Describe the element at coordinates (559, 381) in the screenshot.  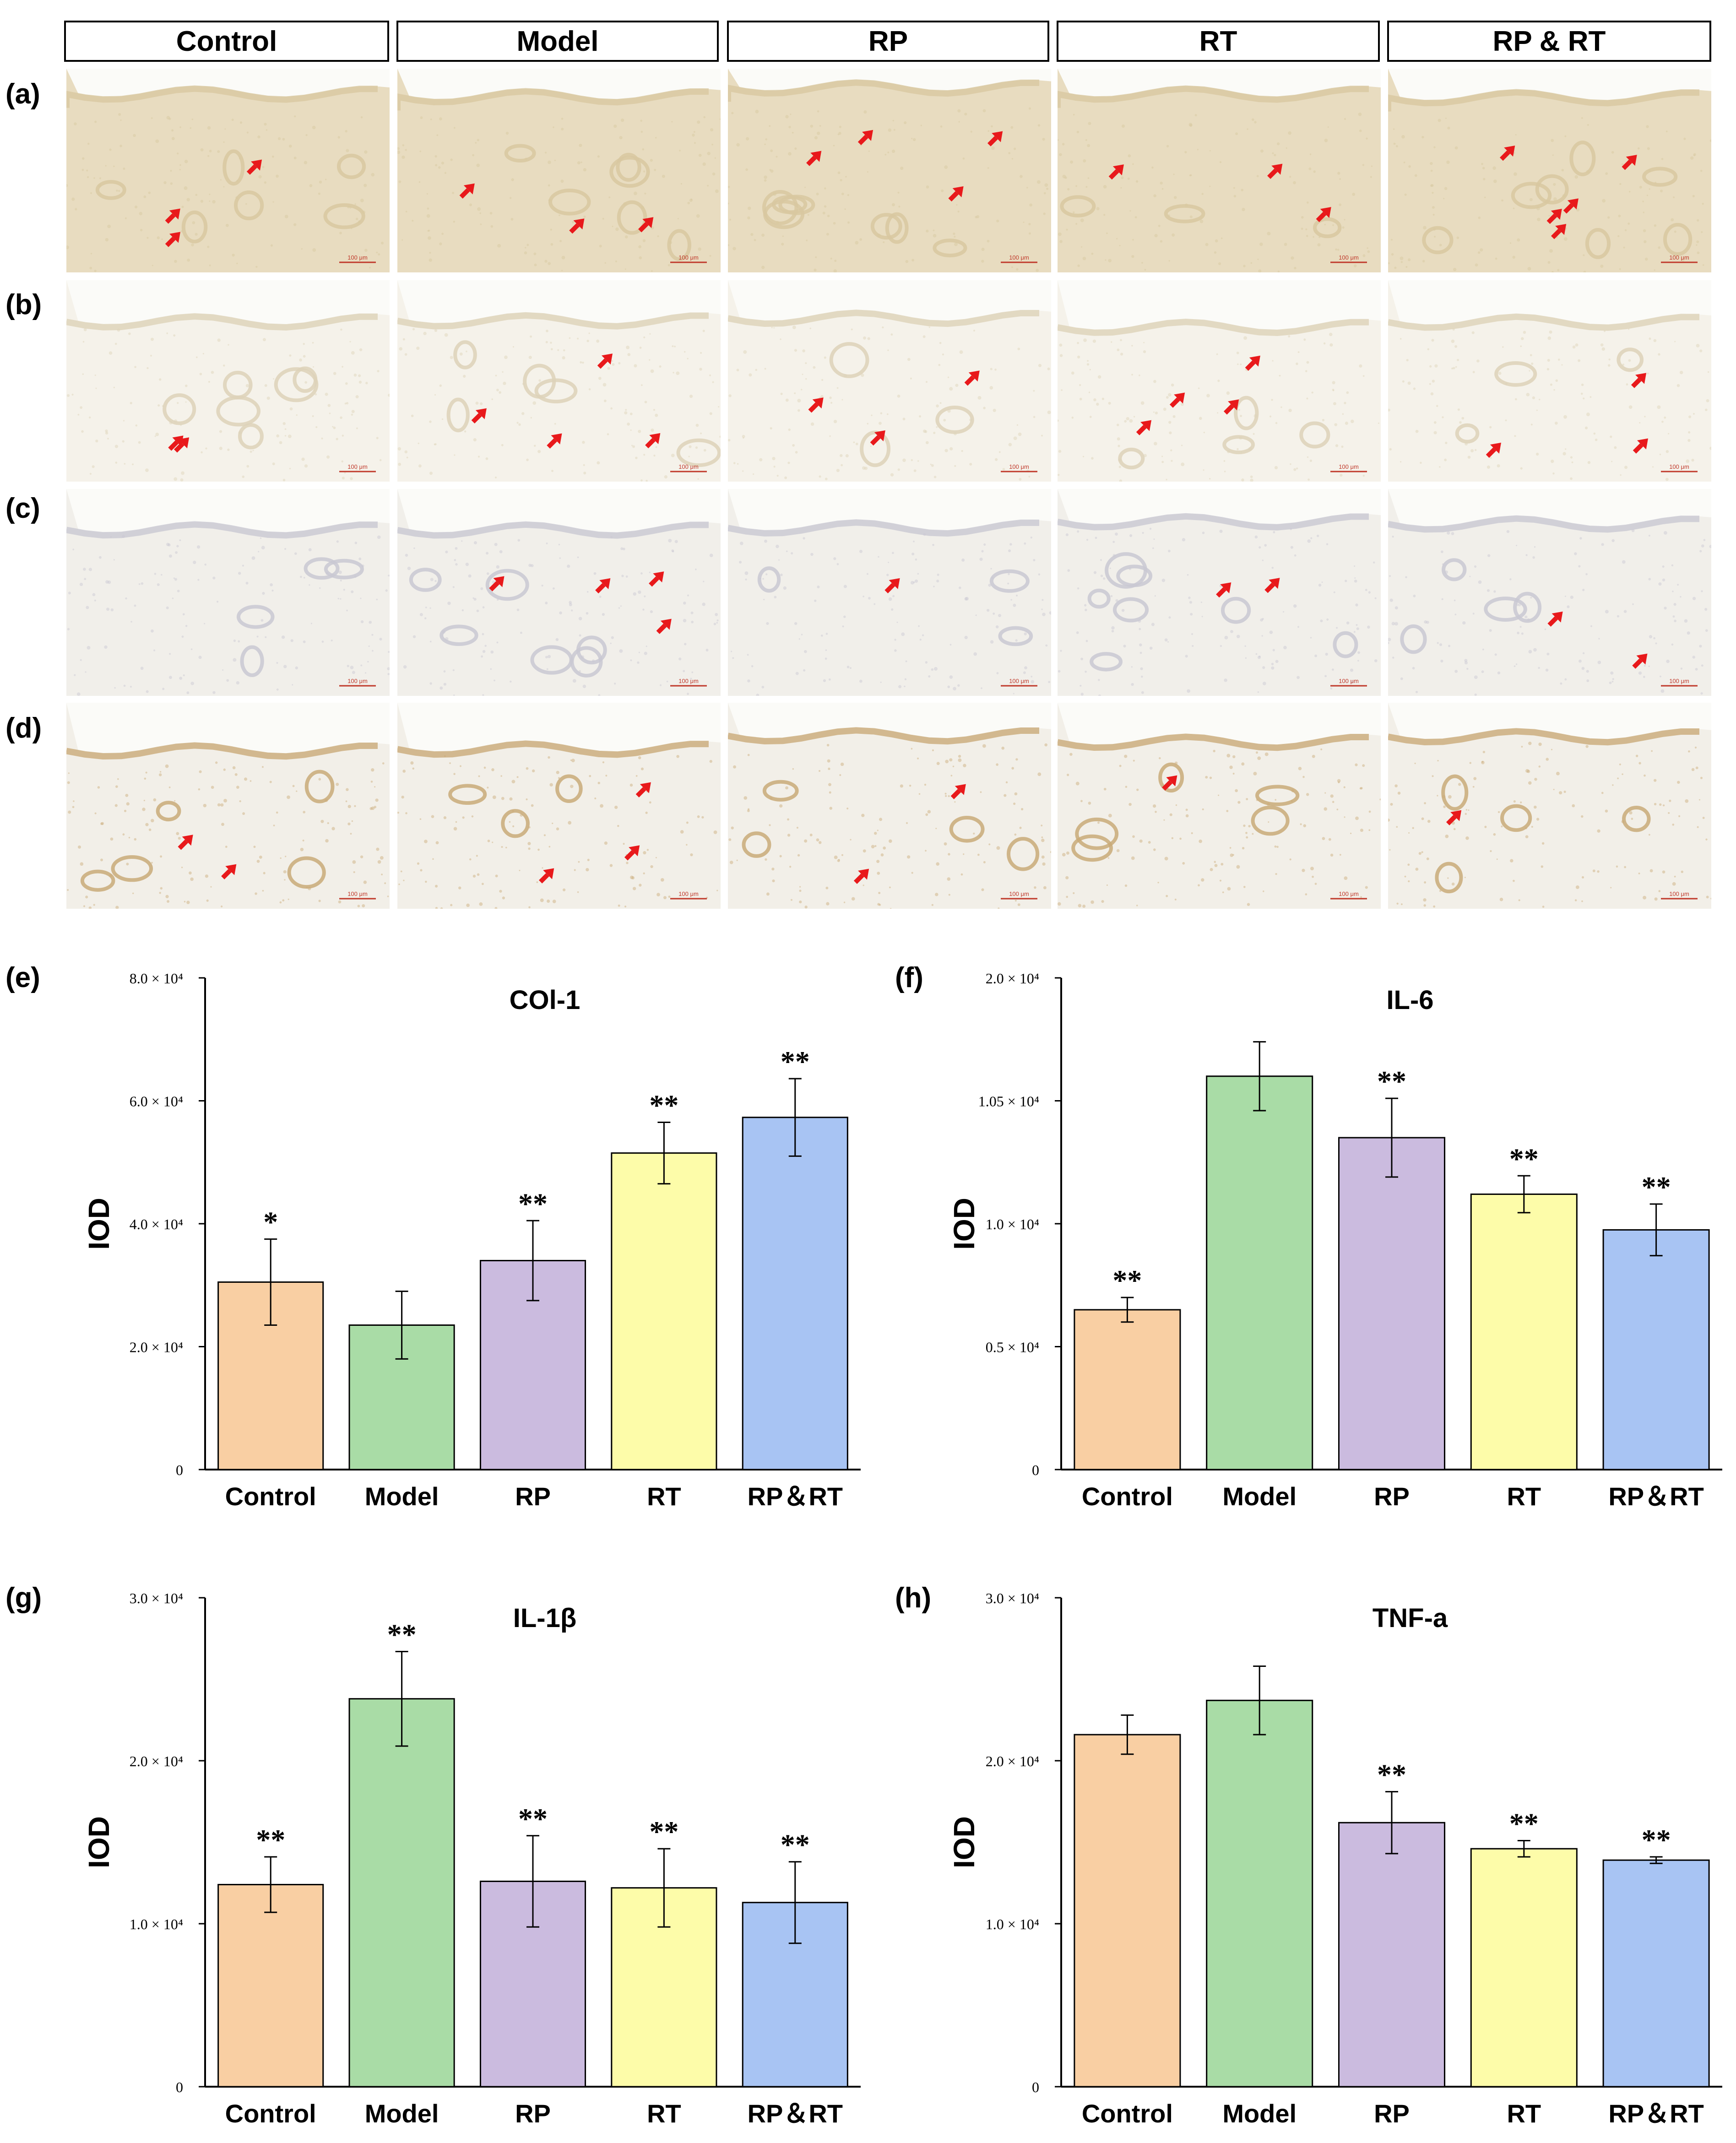
I see `micrograph-row2-col2: 100 μm` at that location.